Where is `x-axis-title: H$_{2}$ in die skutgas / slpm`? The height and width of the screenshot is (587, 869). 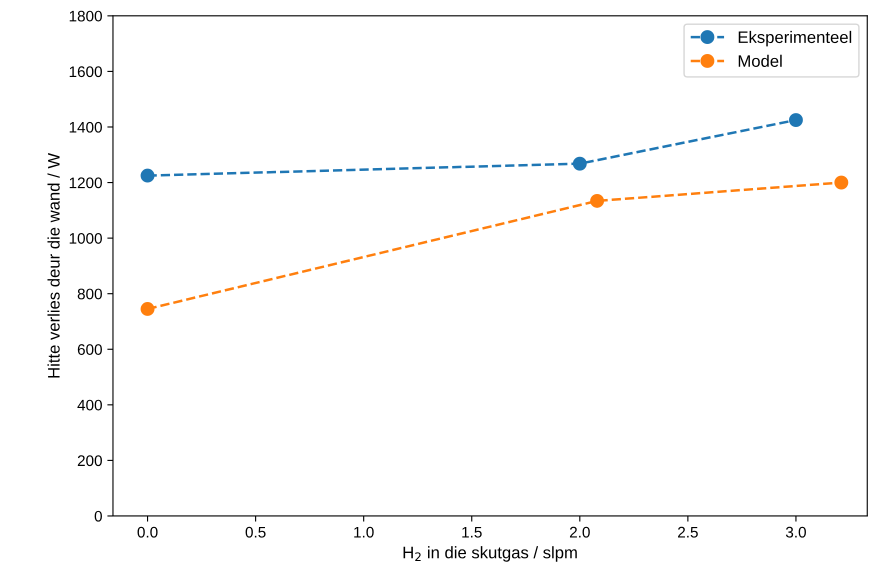
x-axis-title: H$_{2}$ in die skutgas / slpm is located at coordinates (490, 554).